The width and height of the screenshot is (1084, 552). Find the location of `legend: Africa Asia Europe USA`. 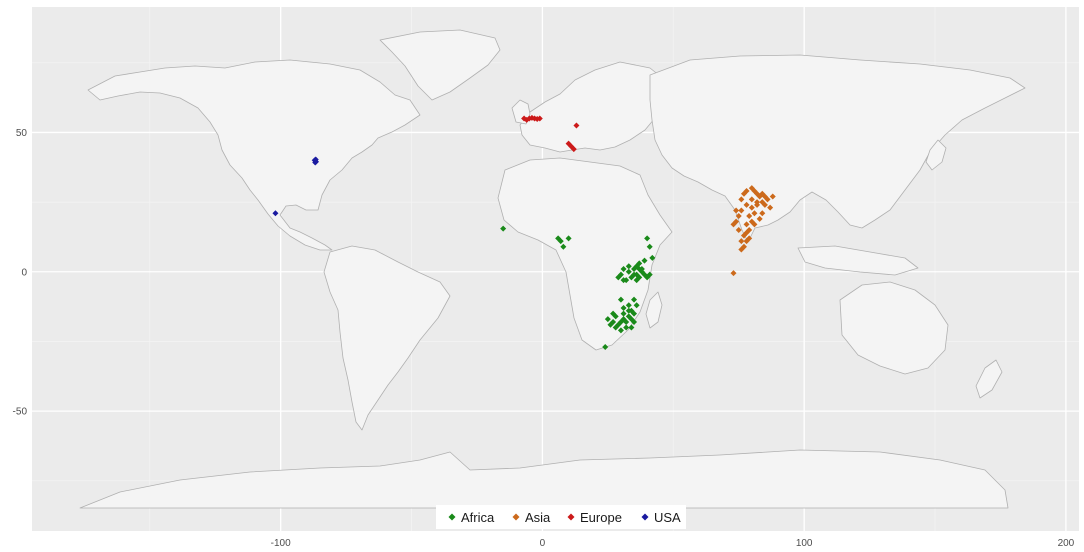

legend: Africa Asia Europe USA is located at coordinates (561, 517).